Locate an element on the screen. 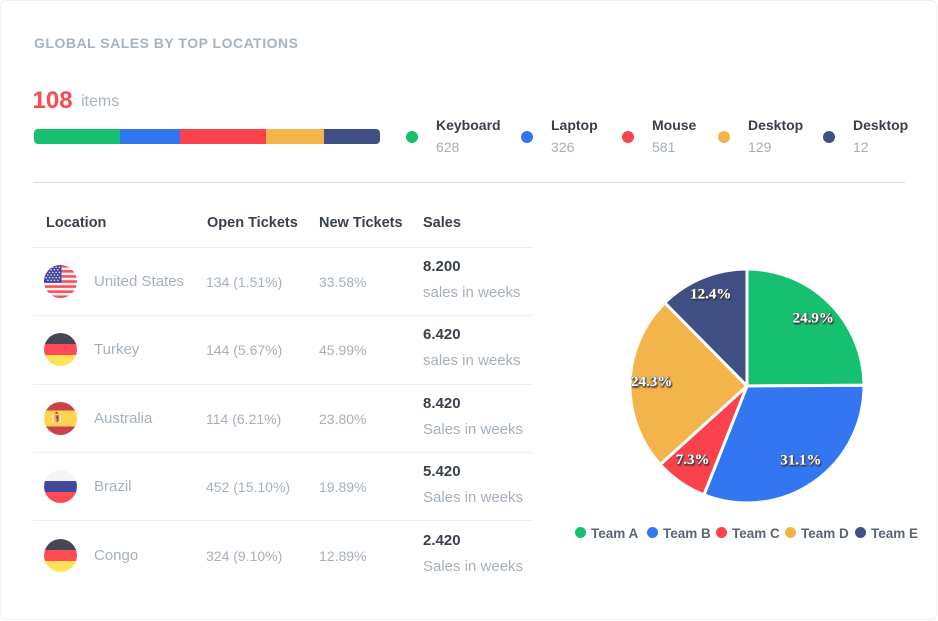 The height and width of the screenshot is (621, 938). svg-text: 7.3% is located at coordinates (693, 460).